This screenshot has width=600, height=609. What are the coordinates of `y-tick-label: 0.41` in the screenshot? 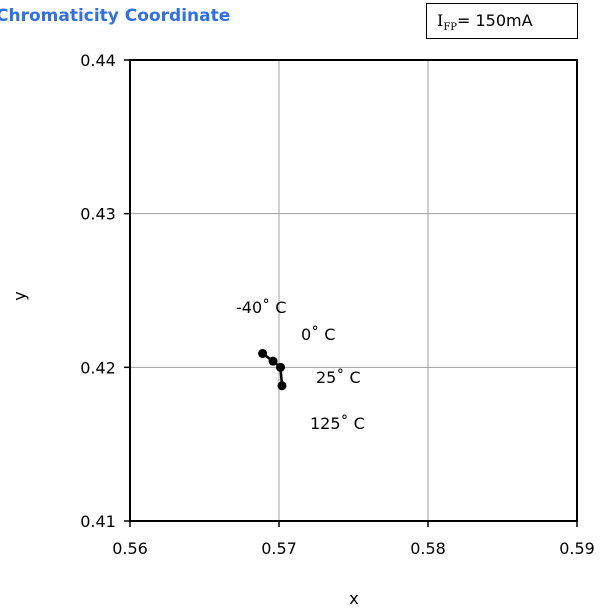 It's located at (98, 521).